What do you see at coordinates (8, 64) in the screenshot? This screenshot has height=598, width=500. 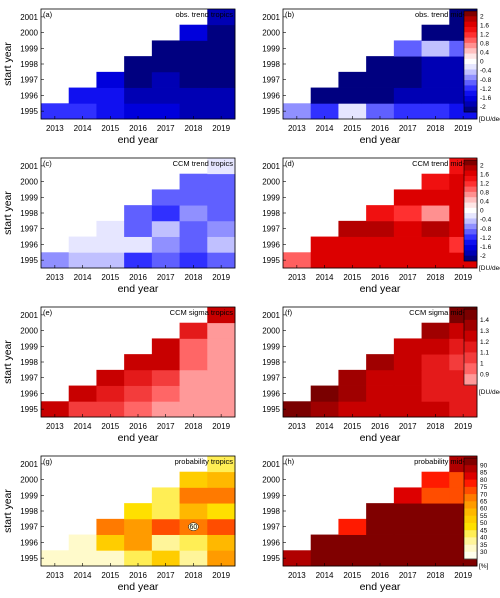 I see `y-axis-label: start year` at bounding box center [8, 64].